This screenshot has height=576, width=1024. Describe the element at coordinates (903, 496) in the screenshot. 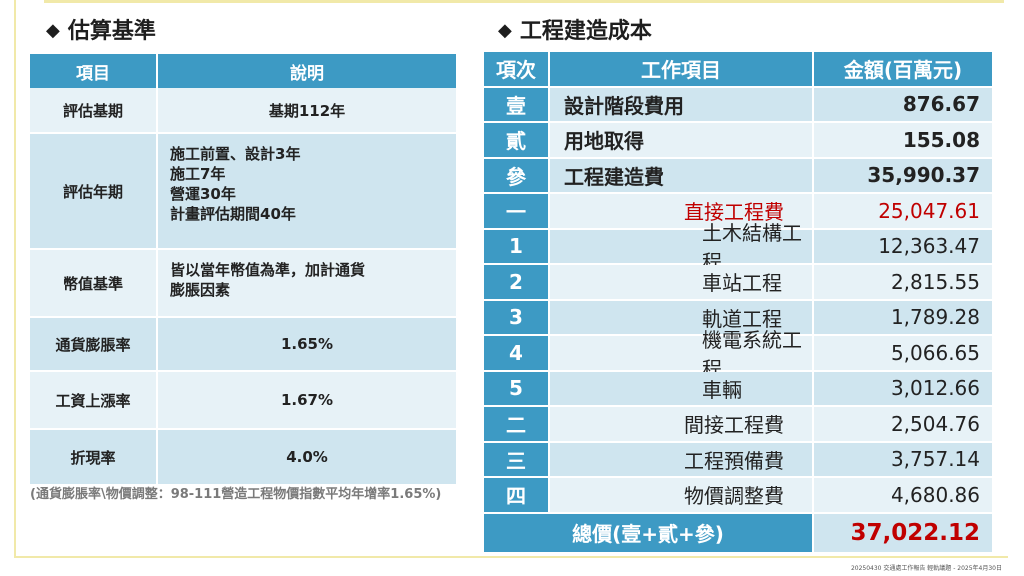

I see `row-amount: 4,680.86` at that location.